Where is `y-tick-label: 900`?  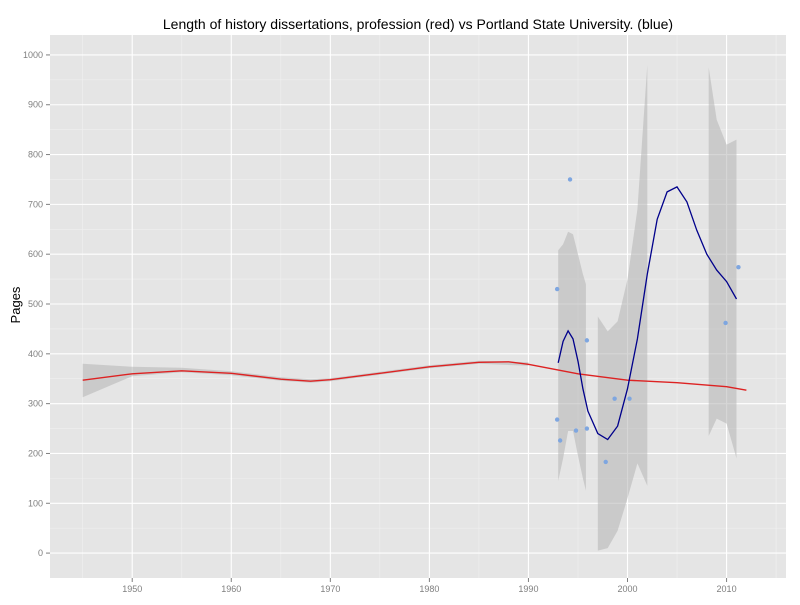
y-tick-label: 900 is located at coordinates (35, 105).